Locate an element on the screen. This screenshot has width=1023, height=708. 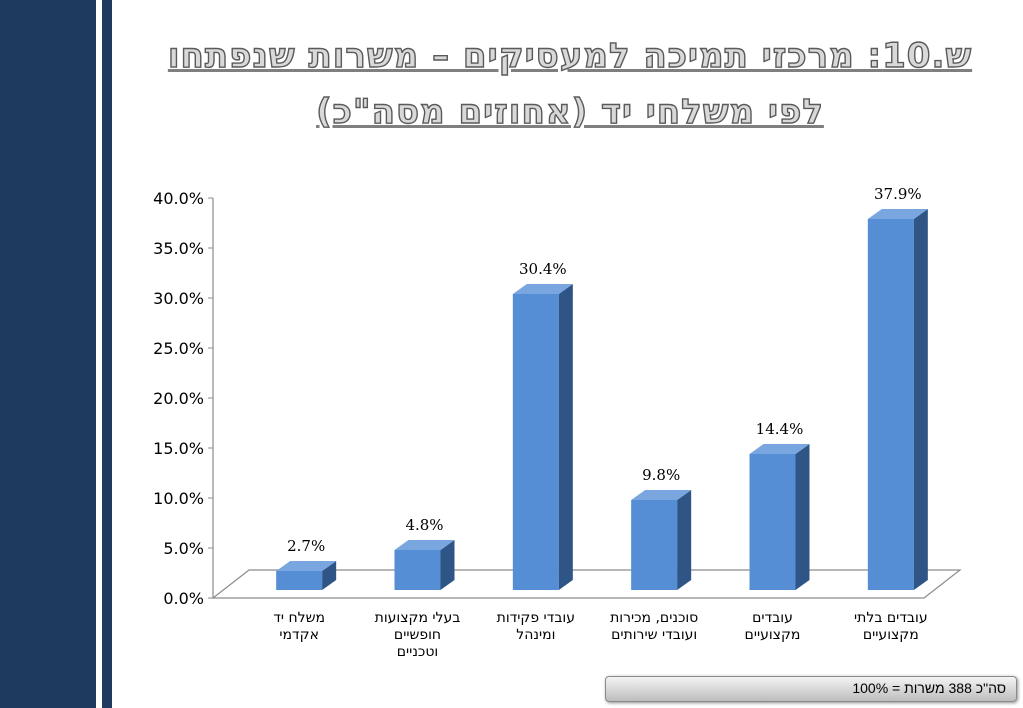
x-category-label: ומינהל is located at coordinates (535, 635).